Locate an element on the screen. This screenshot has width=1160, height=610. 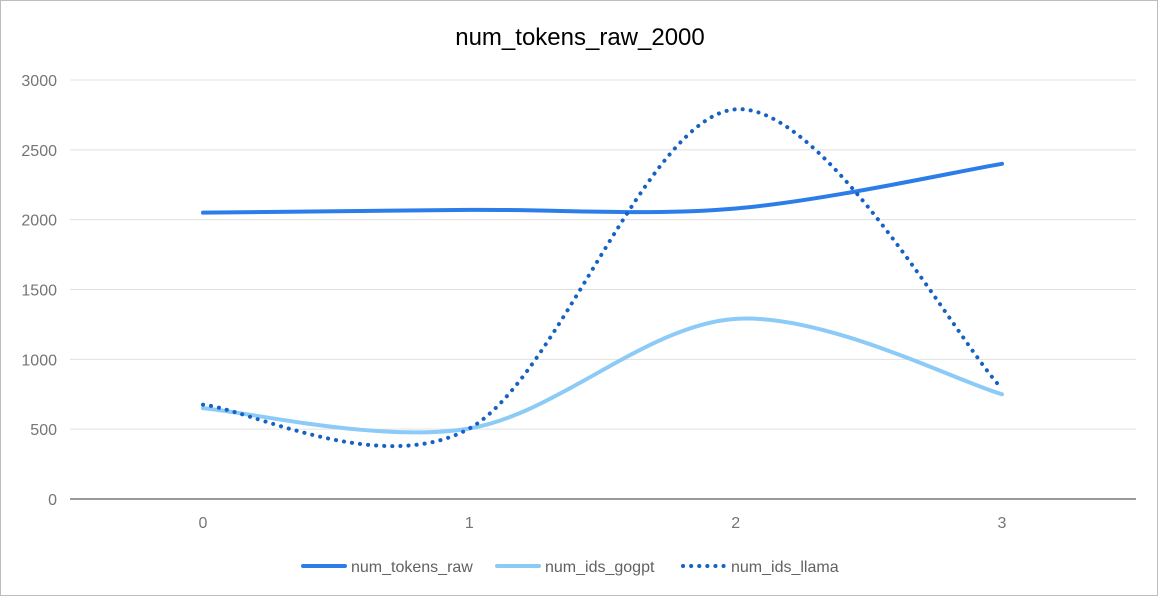
series-line-num-tokens-raw is located at coordinates (602, 188).